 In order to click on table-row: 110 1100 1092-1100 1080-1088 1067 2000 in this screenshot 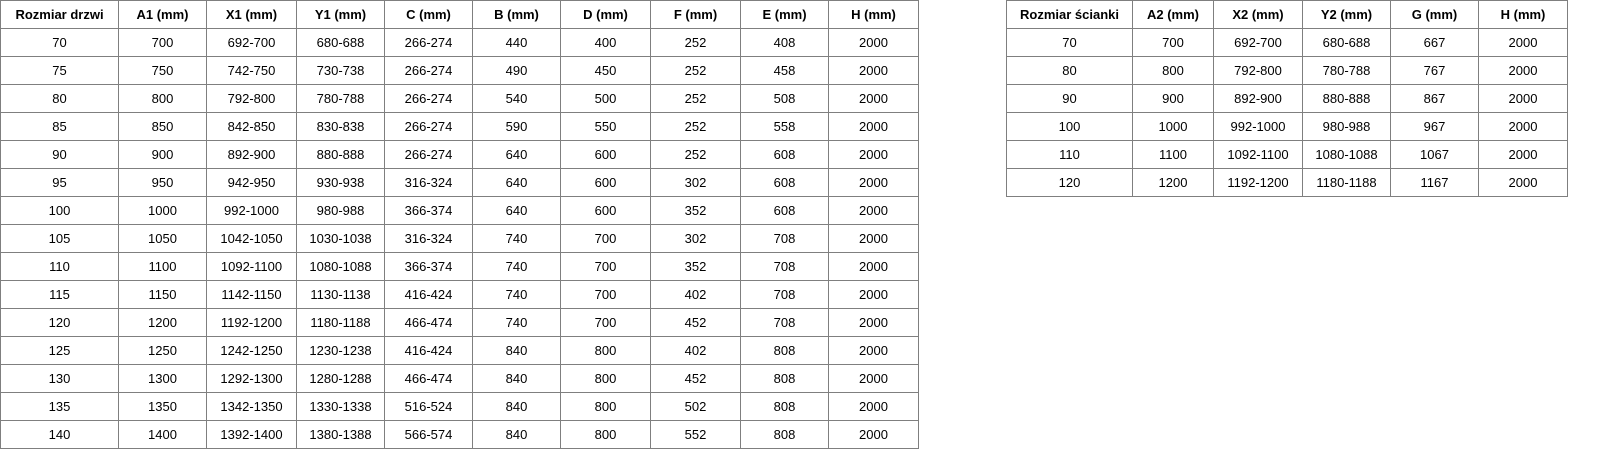, I will do `click(1287, 154)`.